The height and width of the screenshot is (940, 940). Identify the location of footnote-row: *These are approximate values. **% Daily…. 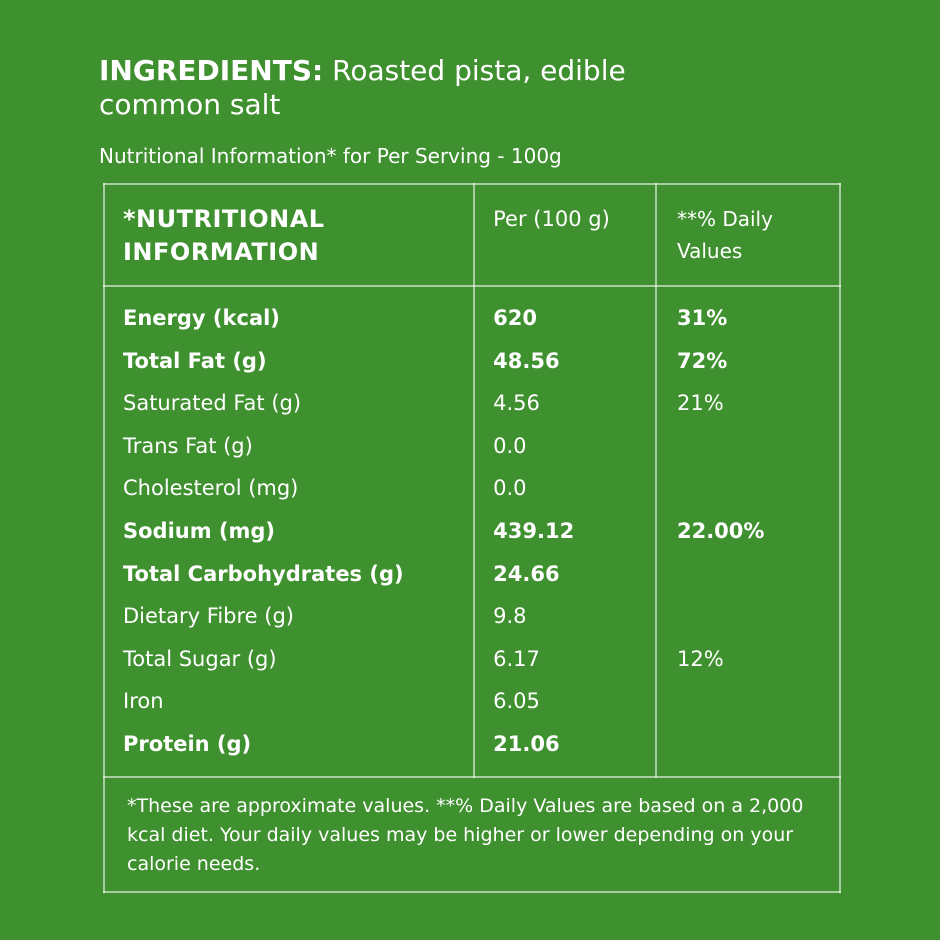
(472, 834).